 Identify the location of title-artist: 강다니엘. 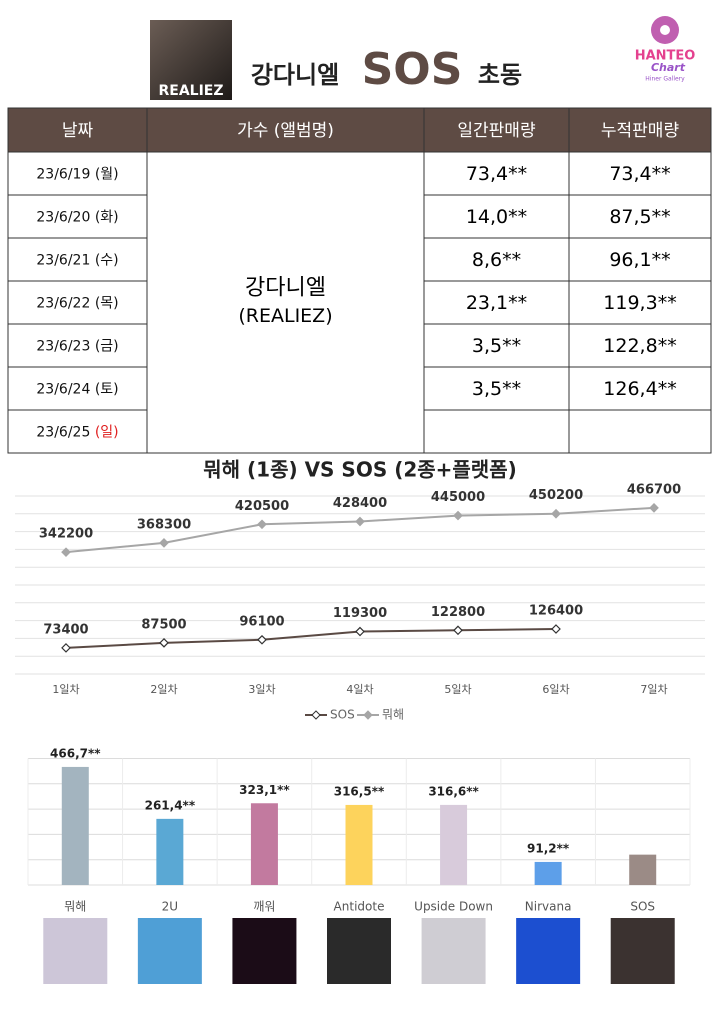
(295, 75).